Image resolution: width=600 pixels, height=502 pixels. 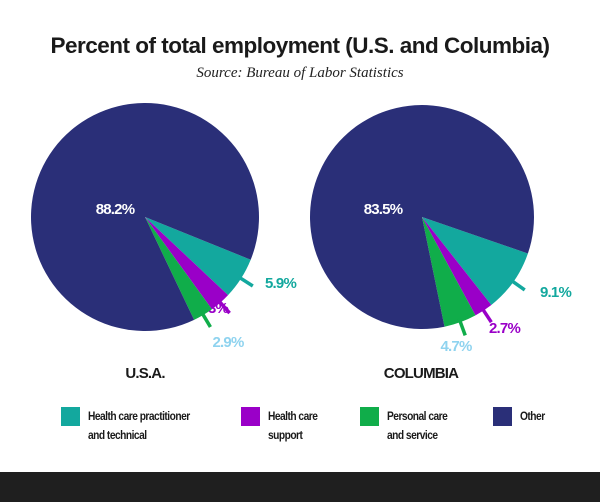 I want to click on footer-bar, so click(x=300, y=487).